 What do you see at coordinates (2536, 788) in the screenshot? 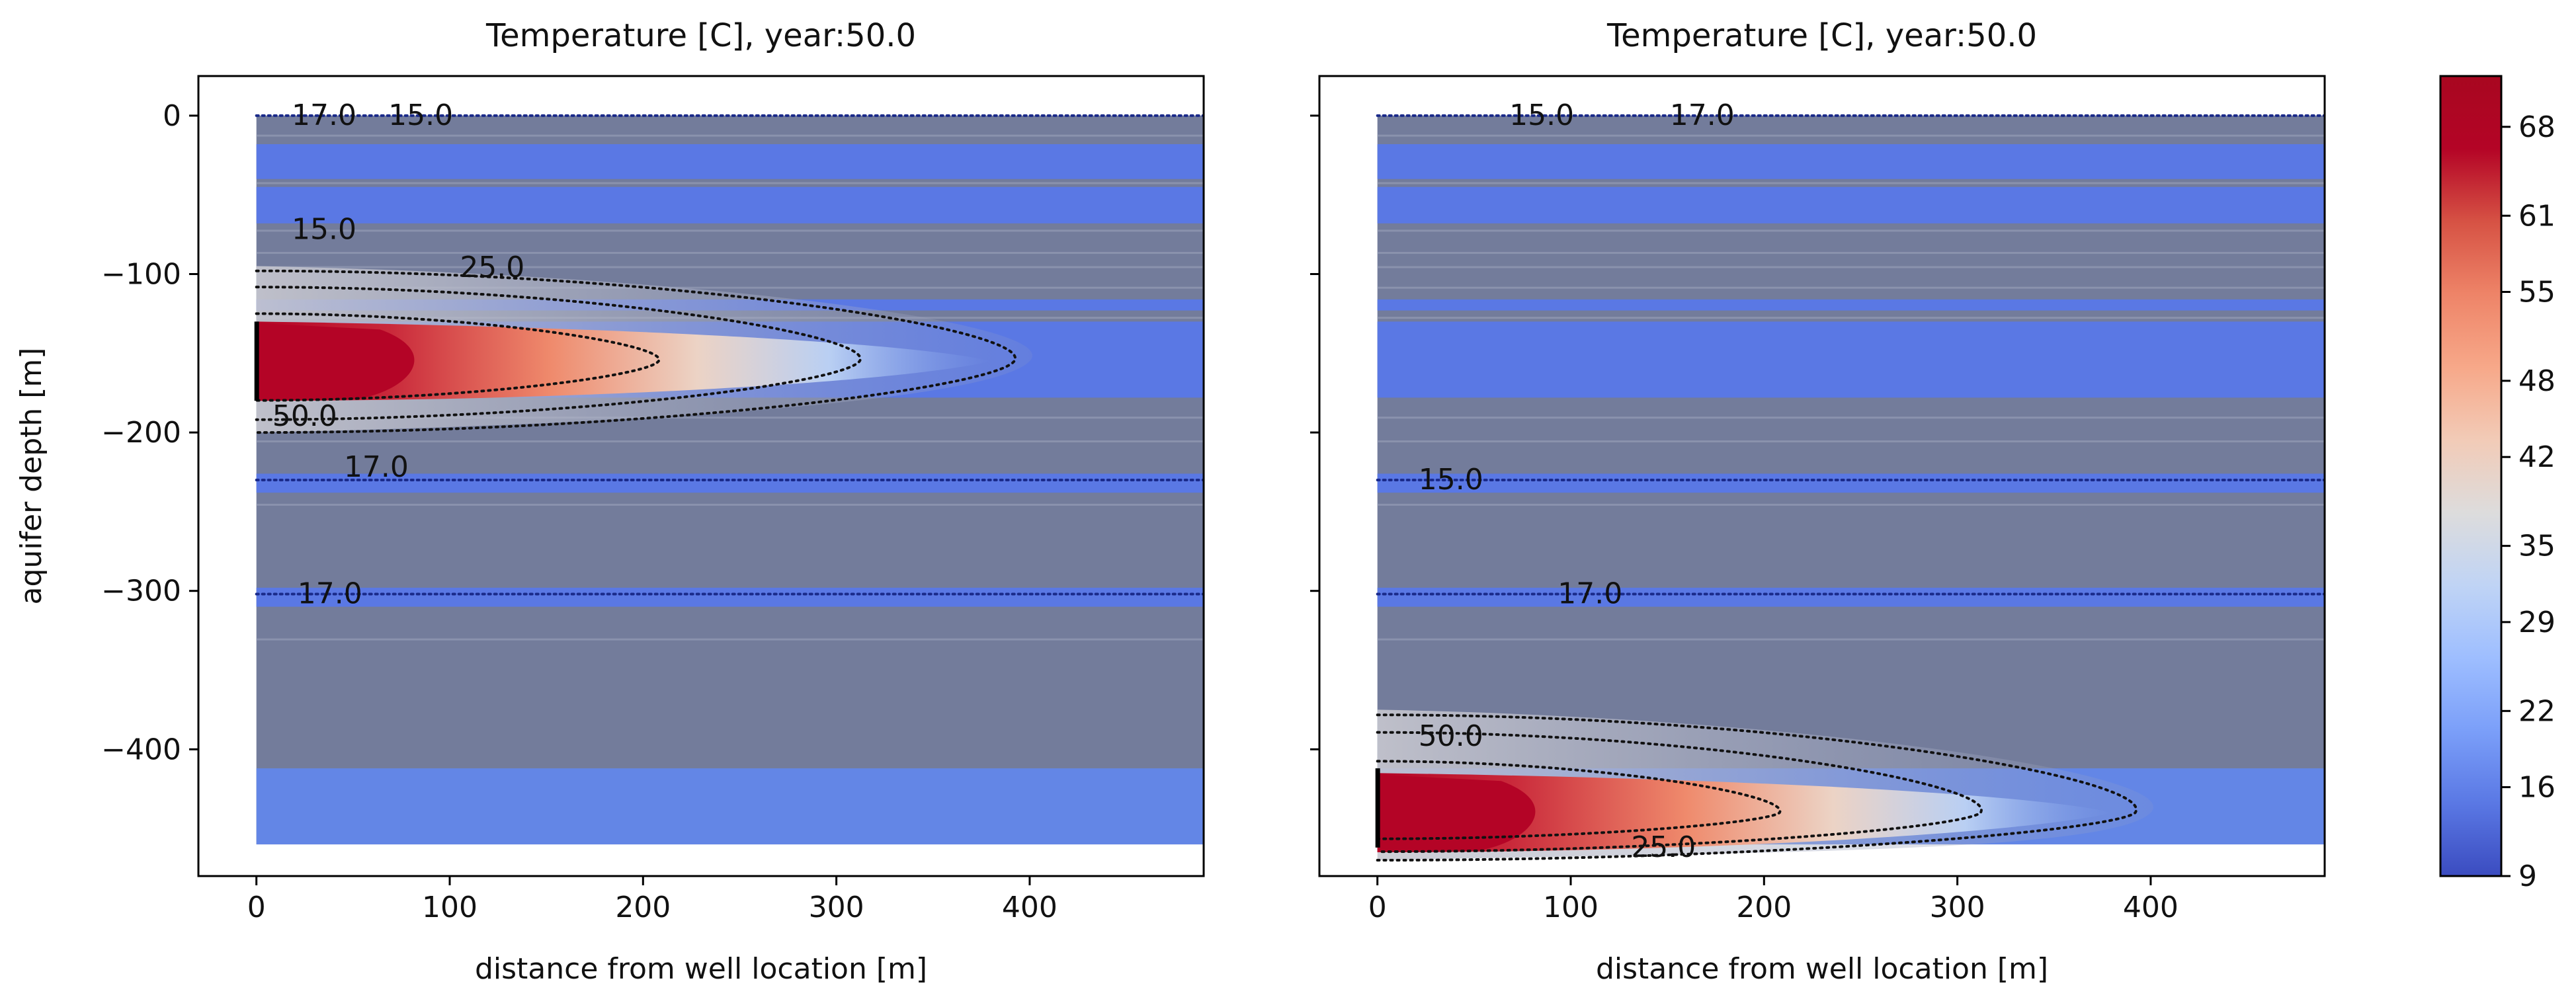
I see `colorbar-tick-label: 16` at bounding box center [2536, 788].